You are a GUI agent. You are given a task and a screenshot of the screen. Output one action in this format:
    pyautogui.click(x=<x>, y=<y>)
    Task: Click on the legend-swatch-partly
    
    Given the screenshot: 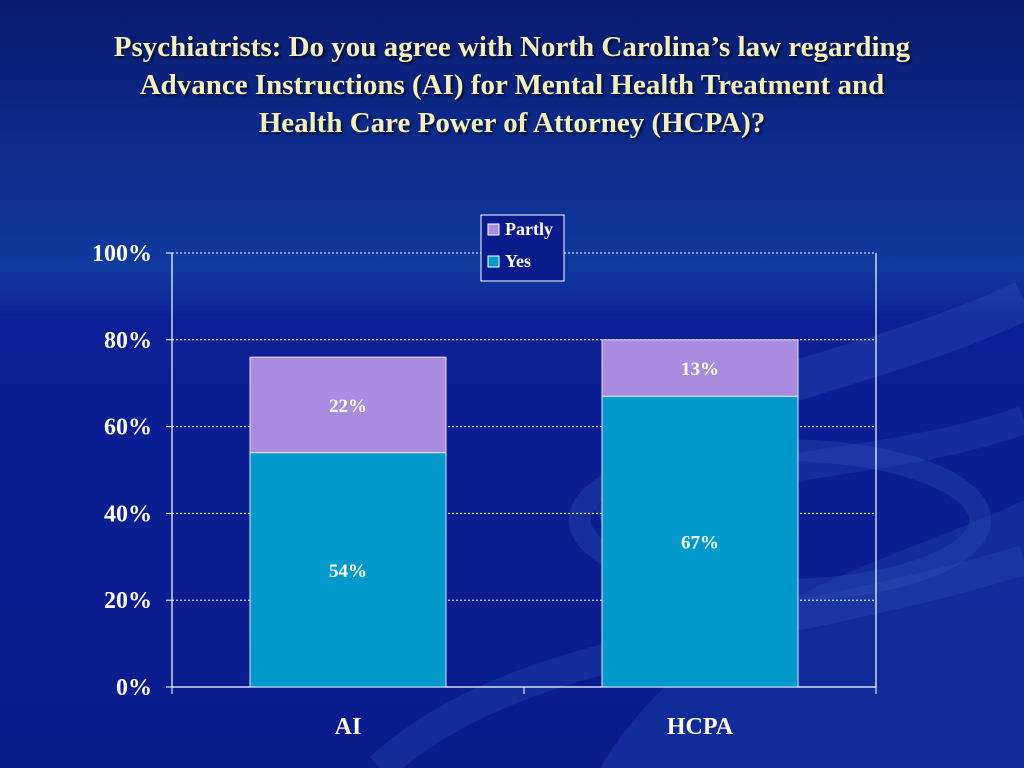 What is the action you would take?
    pyautogui.click(x=493, y=229)
    